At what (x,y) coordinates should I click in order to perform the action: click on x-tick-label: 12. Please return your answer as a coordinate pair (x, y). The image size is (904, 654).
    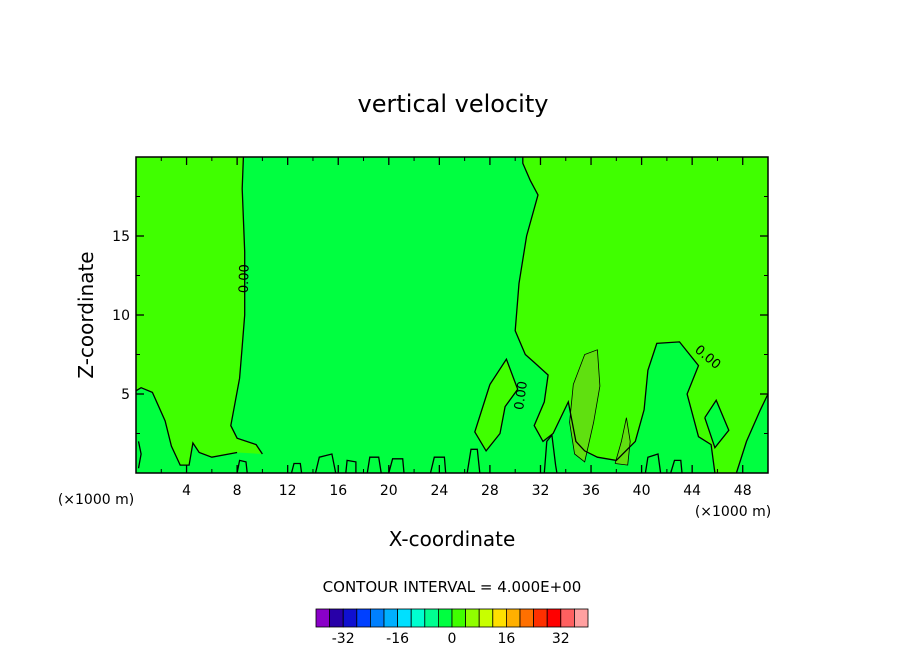
    Looking at the image, I should click on (288, 491).